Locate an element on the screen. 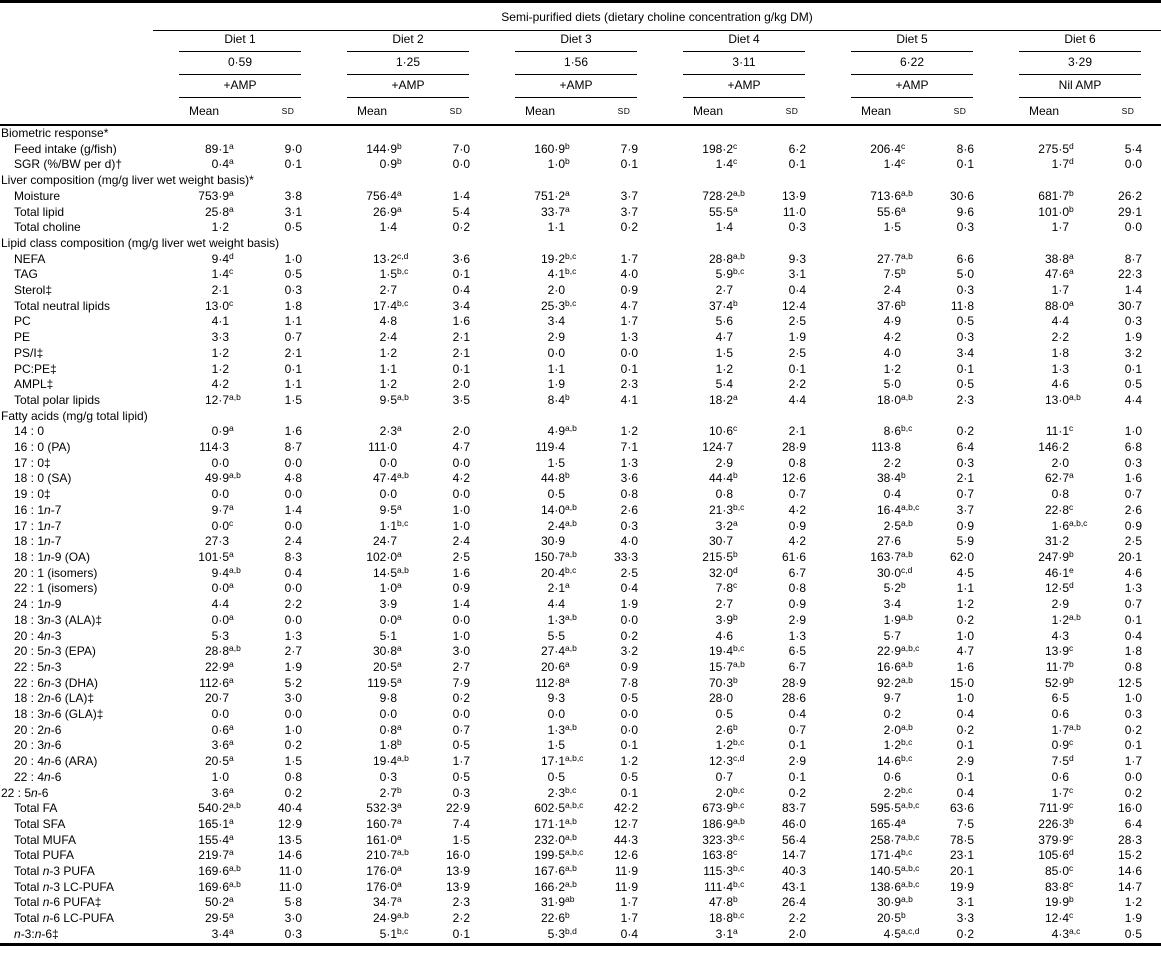 Image resolution: width=1161 pixels, height=956 pixels. mean-cell: 160·7a is located at coordinates (384, 823).